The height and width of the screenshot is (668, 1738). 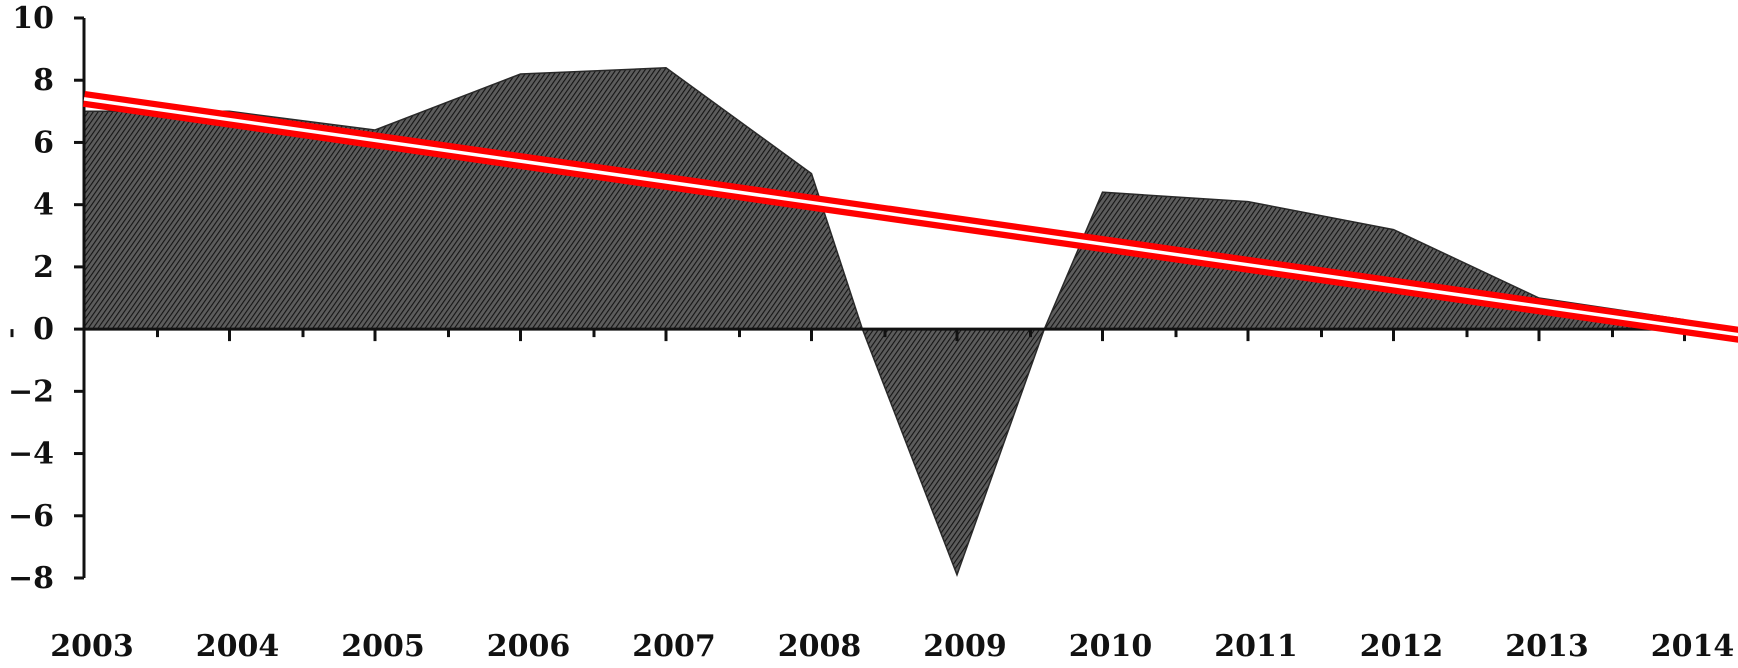 I want to click on x-tick-label: 2012, so click(x=1402, y=646).